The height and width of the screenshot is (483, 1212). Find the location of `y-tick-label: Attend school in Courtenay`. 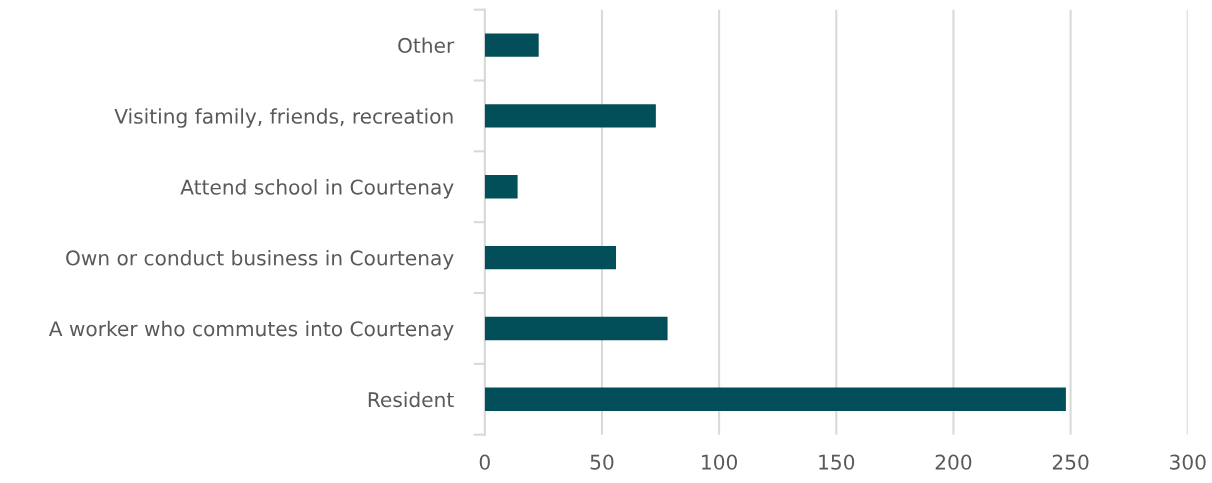

y-tick-label: Attend school in Courtenay is located at coordinates (317, 189).